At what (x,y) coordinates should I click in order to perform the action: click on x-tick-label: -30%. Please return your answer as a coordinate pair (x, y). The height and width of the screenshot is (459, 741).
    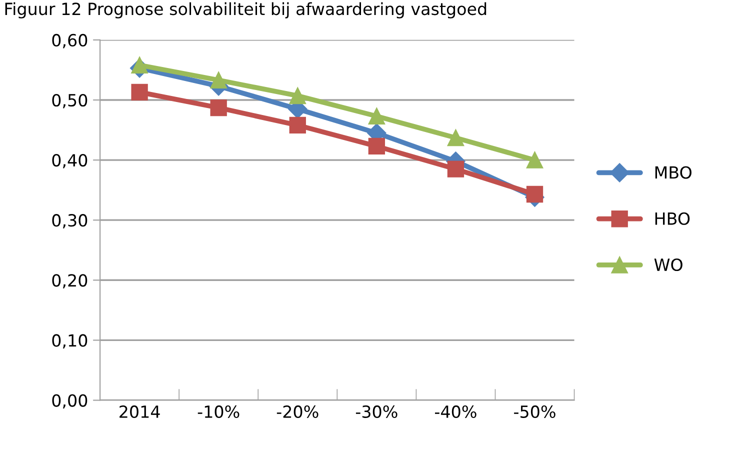
    Looking at the image, I should click on (377, 411).